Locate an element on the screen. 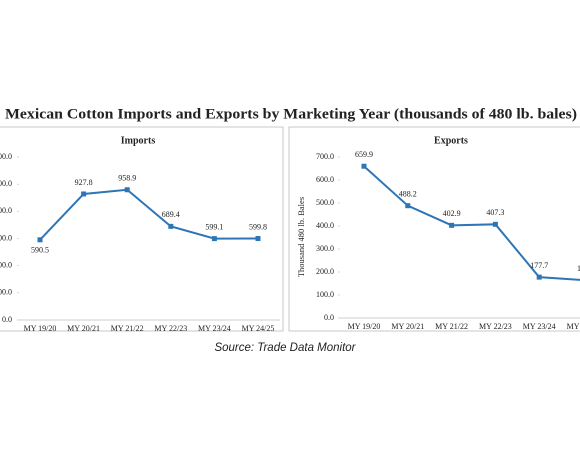 The image size is (580, 460). source-note: Source: Trade Data Monitor is located at coordinates (285, 348).